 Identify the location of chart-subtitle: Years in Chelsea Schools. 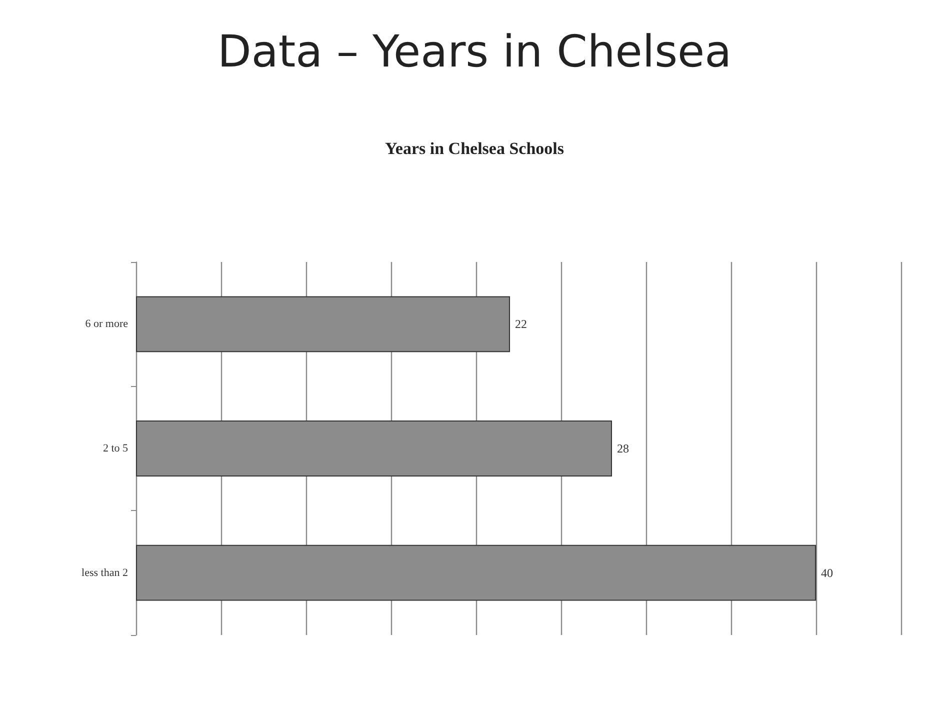
(474, 148).